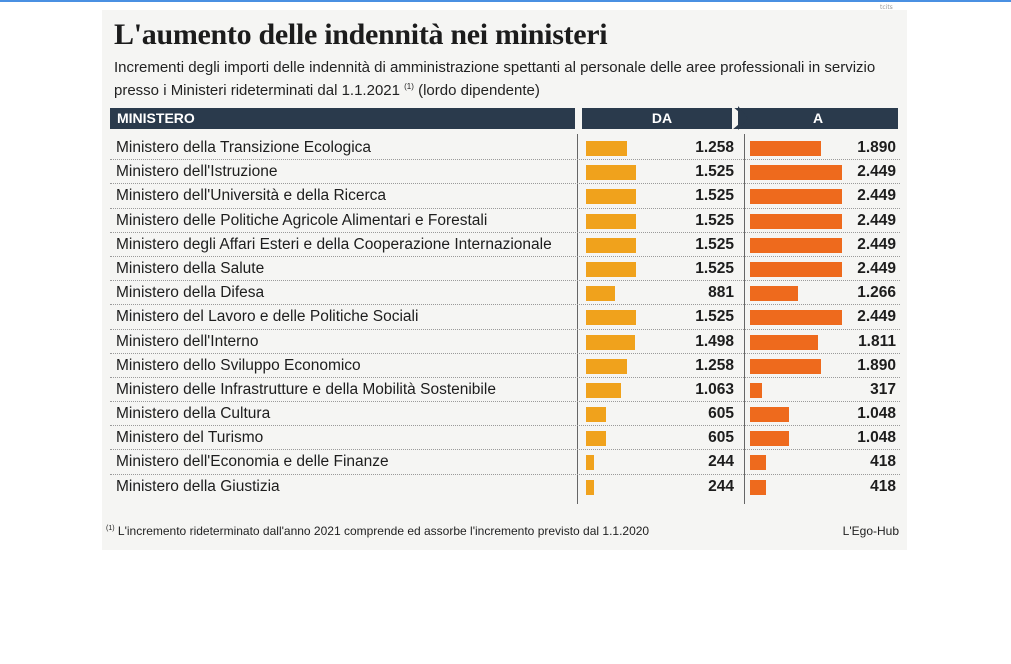  Describe the element at coordinates (744, 319) in the screenshot. I see `column-divider-a` at that location.